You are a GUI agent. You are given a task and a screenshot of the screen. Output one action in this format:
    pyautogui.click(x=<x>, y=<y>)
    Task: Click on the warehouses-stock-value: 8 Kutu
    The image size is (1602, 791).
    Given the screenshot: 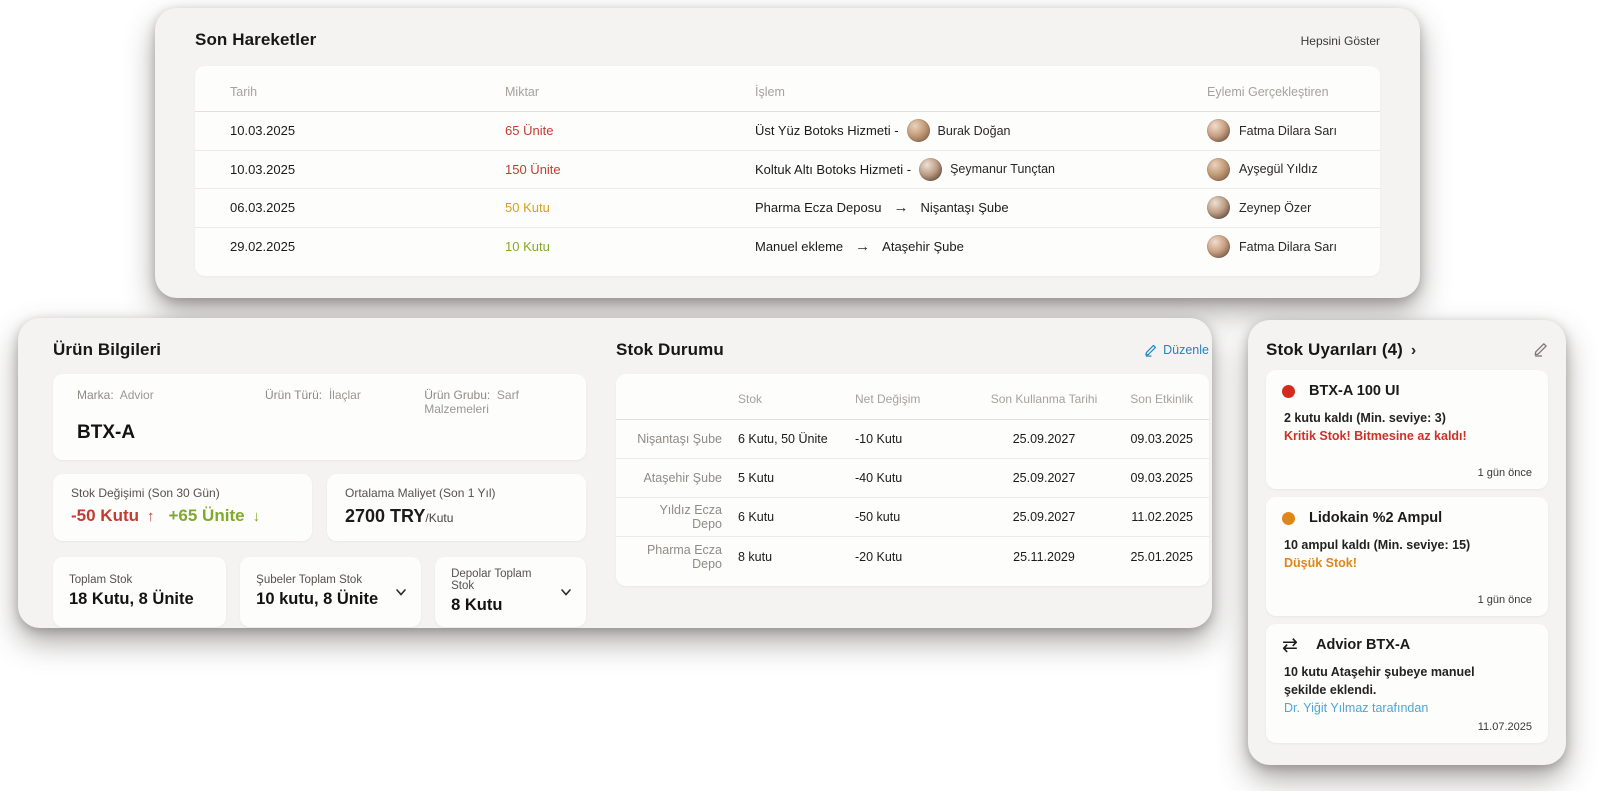 What is the action you would take?
    pyautogui.click(x=477, y=605)
    